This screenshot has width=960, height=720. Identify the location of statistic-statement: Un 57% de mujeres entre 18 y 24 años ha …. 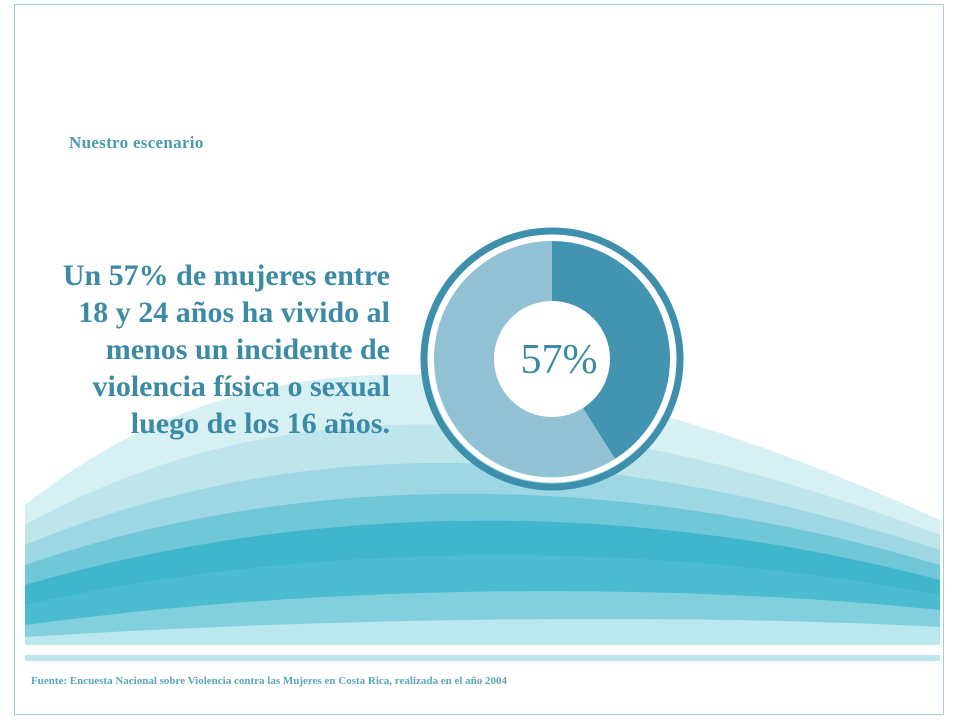
(226, 349).